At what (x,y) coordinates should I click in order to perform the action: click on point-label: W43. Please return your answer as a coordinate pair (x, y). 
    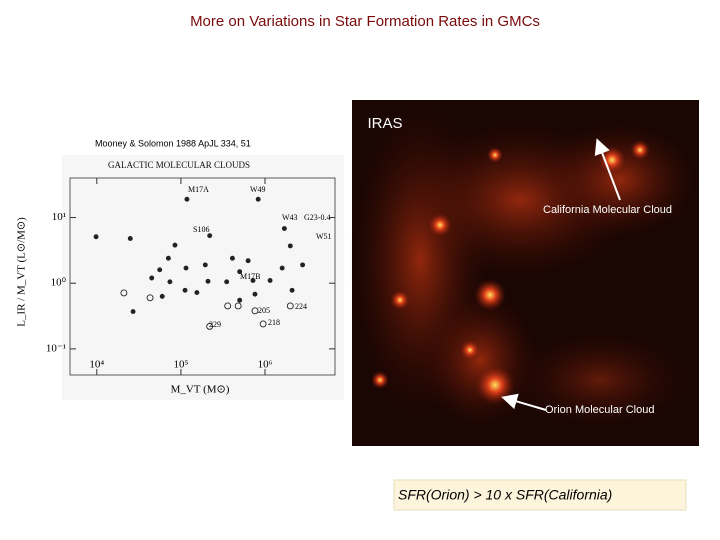
    Looking at the image, I should click on (290, 217).